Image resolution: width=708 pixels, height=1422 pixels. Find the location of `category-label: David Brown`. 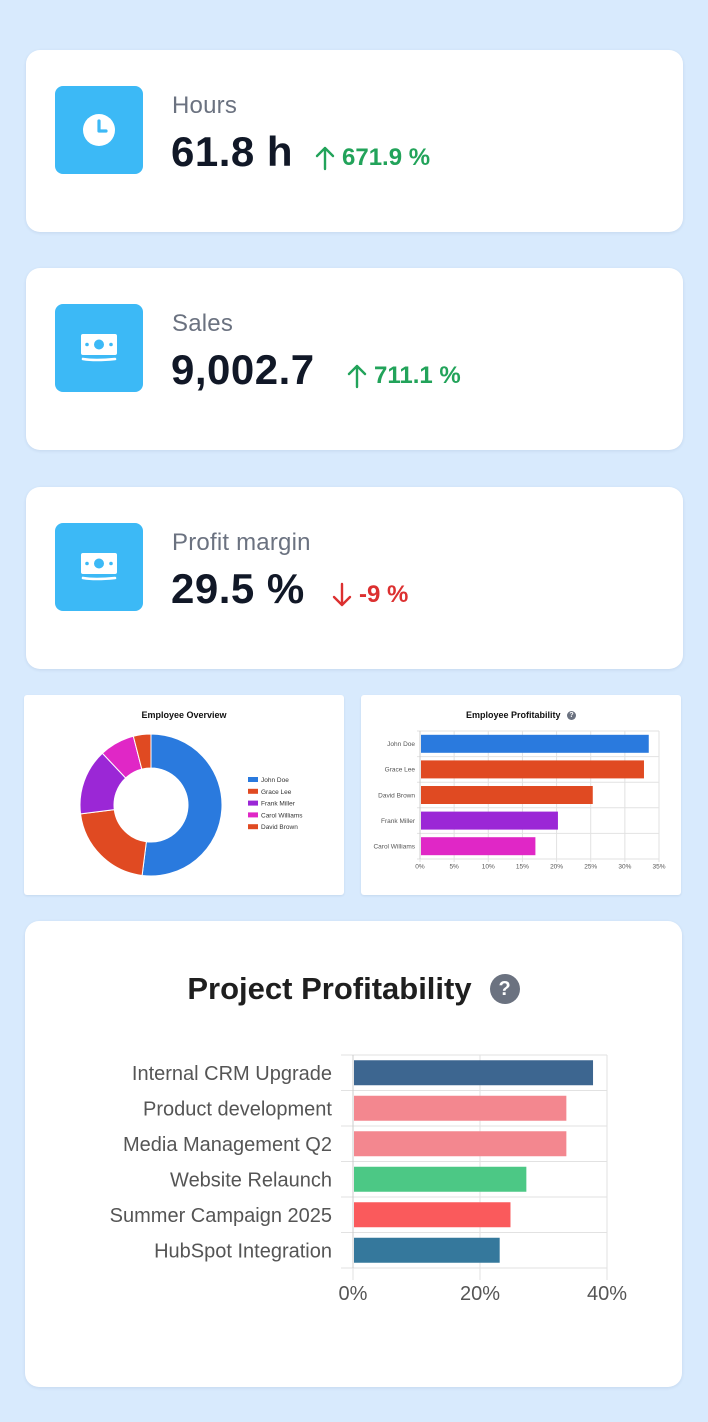

category-label: David Brown is located at coordinates (396, 795).